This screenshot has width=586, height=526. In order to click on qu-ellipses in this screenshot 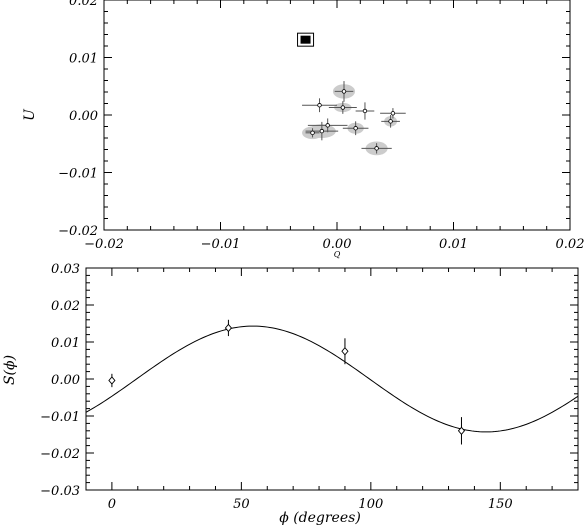, I will do `click(349, 120)`.